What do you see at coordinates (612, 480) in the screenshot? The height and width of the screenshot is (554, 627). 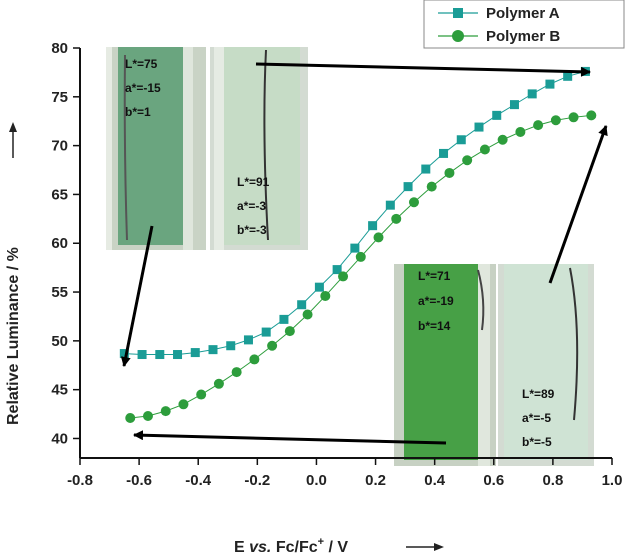 I see `x-tick-label: 1.0` at bounding box center [612, 480].